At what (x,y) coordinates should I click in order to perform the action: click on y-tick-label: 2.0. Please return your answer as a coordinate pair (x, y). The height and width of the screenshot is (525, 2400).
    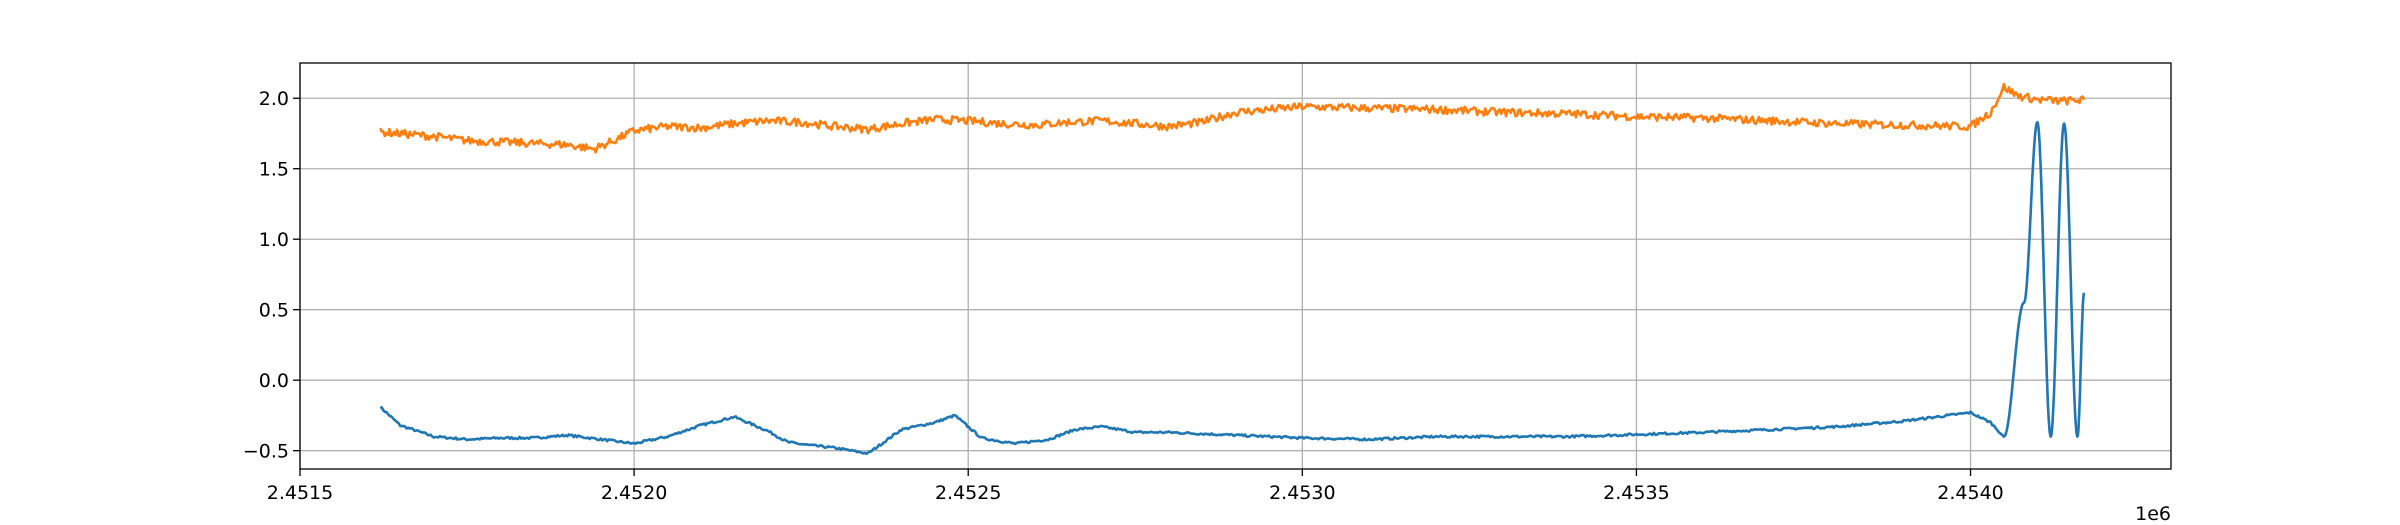
    Looking at the image, I should click on (274, 99).